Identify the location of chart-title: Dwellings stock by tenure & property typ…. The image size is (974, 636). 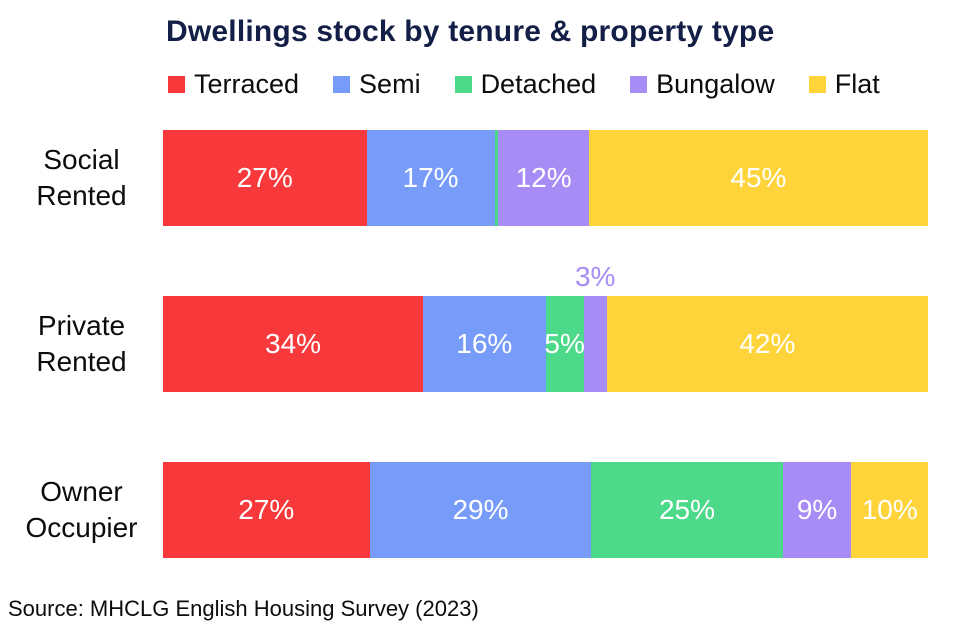
(470, 31).